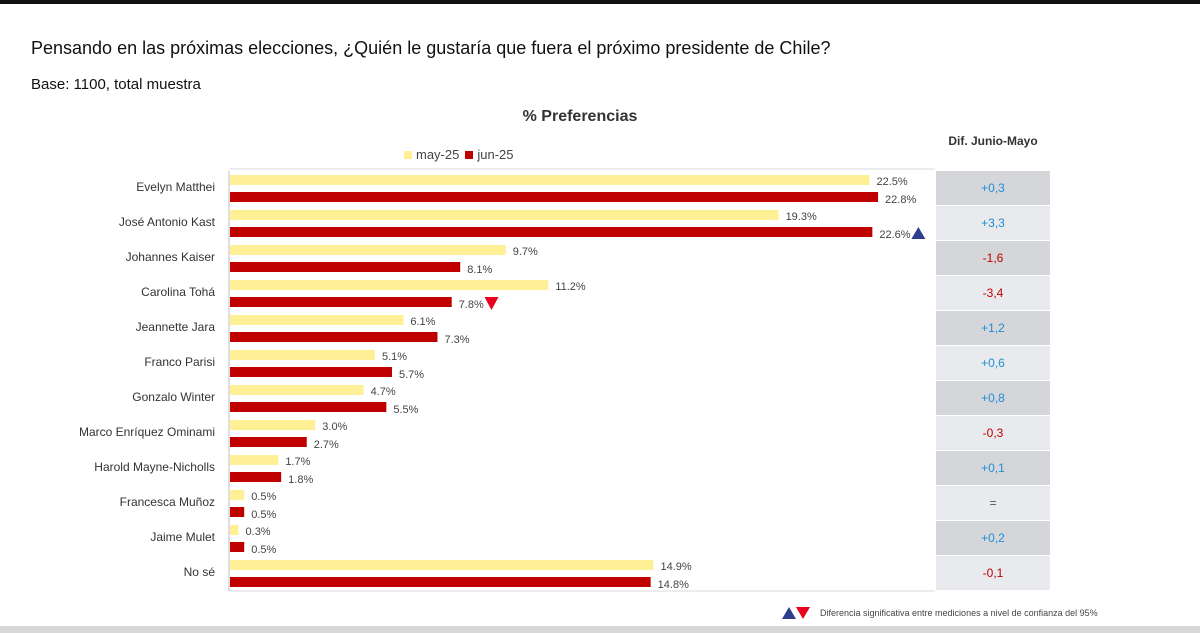 The width and height of the screenshot is (1200, 633). I want to click on data-label-may-franco-parisi: 5.1%, so click(394, 357).